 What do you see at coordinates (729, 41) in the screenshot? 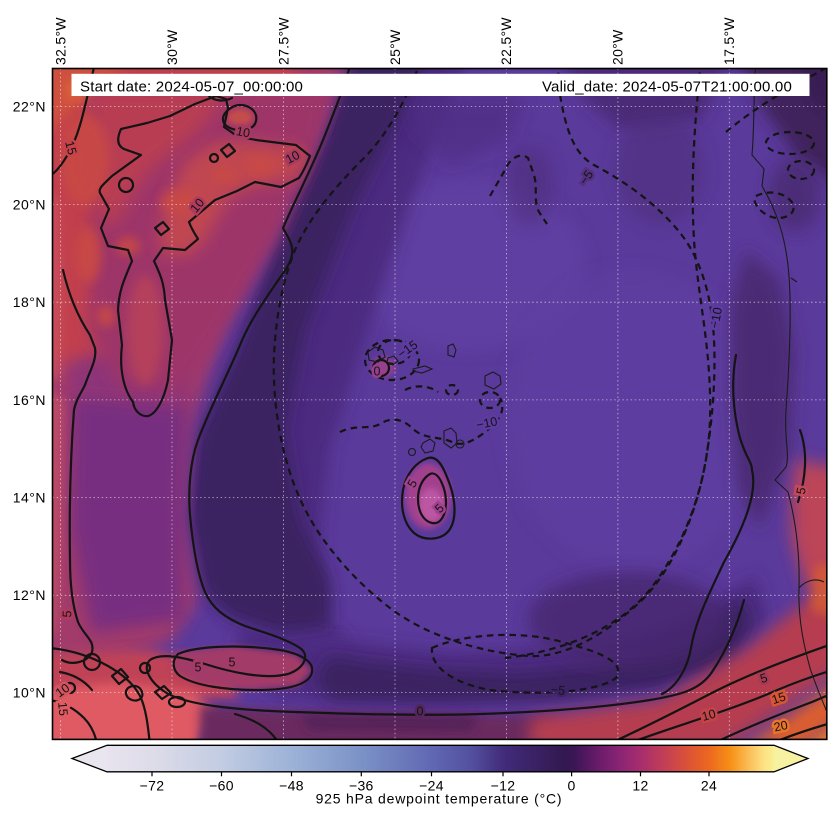
I see `svg-text: 17.5°W` at bounding box center [729, 41].